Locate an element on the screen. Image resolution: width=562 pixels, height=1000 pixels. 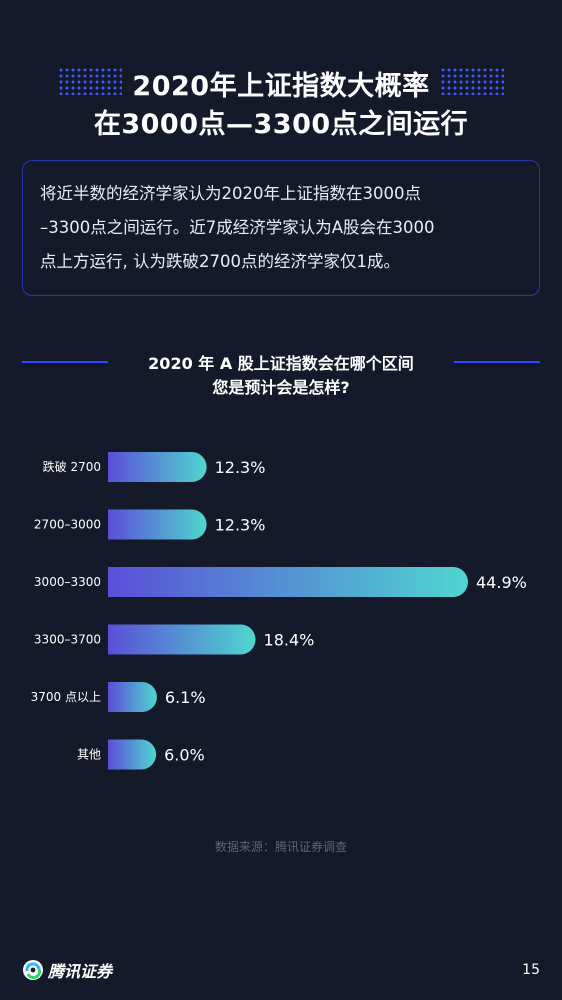
category-label: 3000–3300 is located at coordinates (67, 582).